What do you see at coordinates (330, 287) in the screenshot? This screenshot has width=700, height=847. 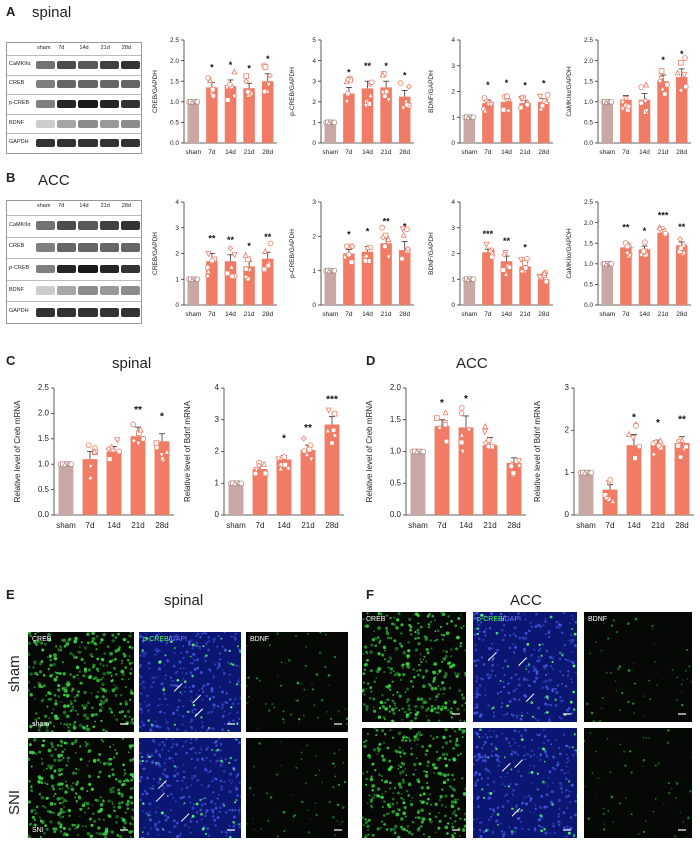 I see `bar-sham` at bounding box center [330, 287].